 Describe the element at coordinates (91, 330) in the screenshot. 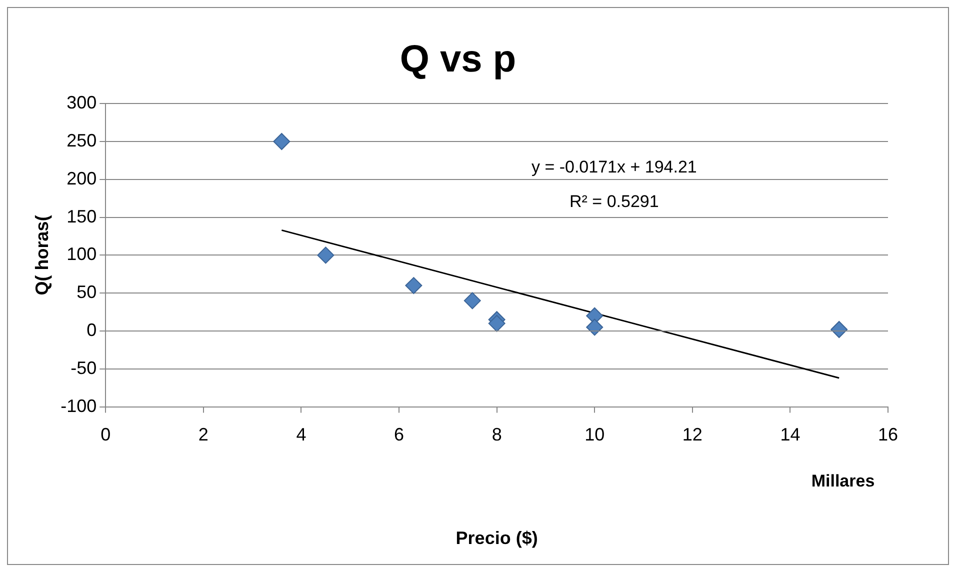

I see `y-tick-label: 0` at that location.